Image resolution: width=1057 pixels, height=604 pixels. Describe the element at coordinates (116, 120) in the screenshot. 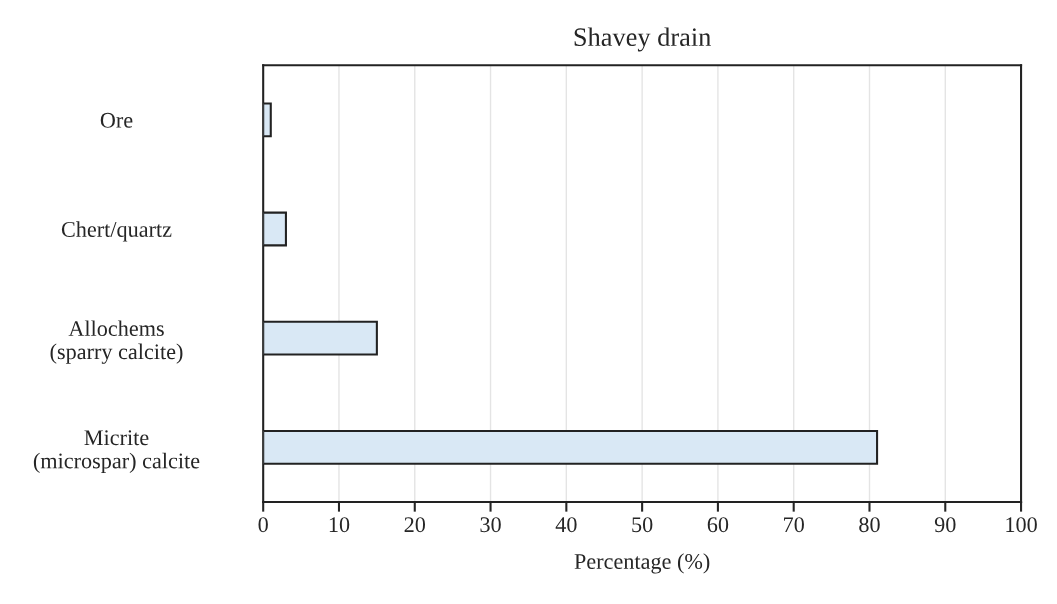

I see `y-tick-label: Ore` at that location.